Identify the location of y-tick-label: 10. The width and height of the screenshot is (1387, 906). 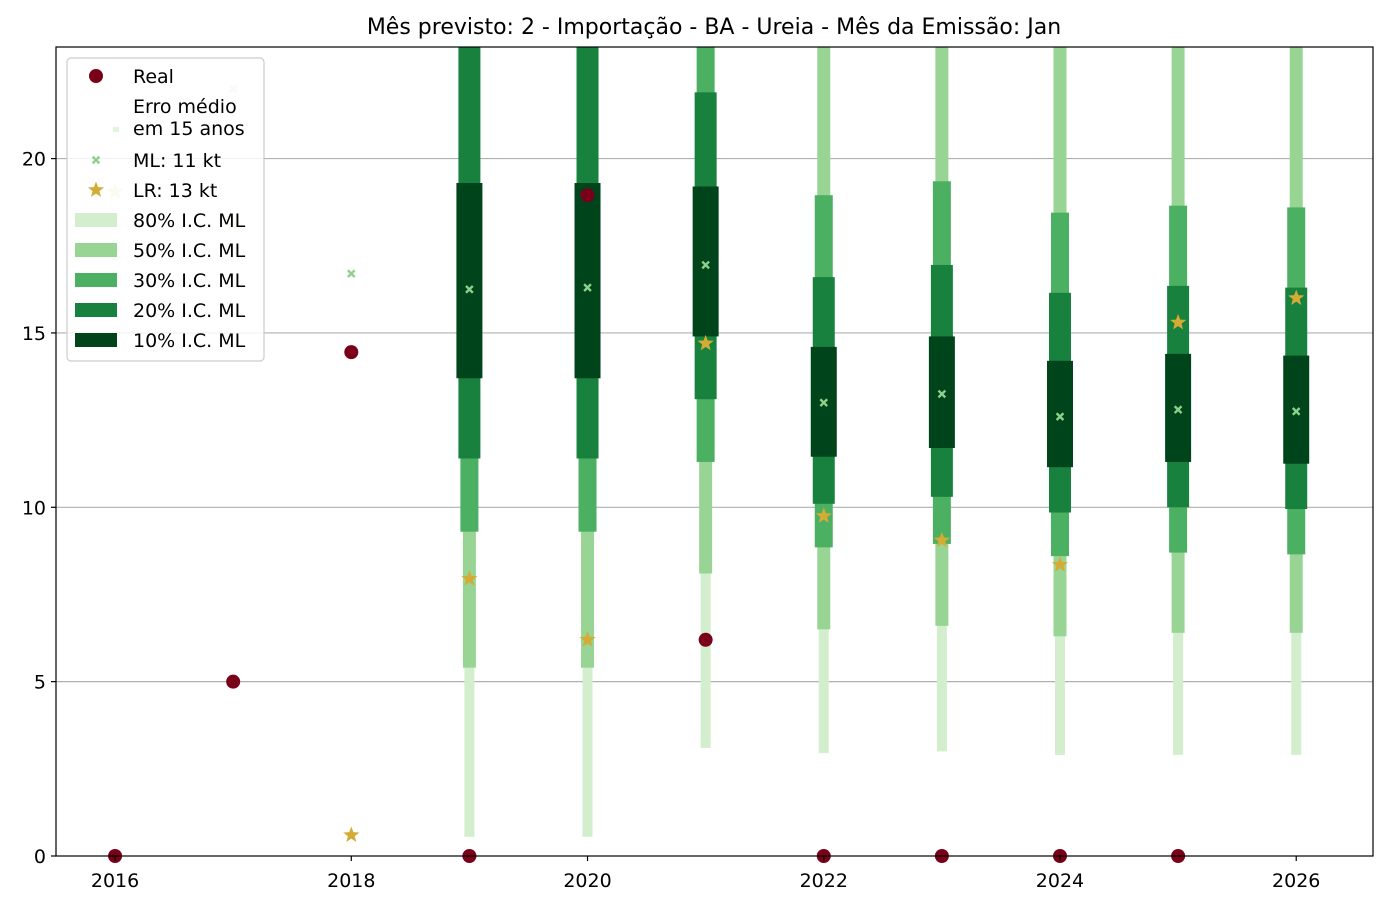
(34, 508).